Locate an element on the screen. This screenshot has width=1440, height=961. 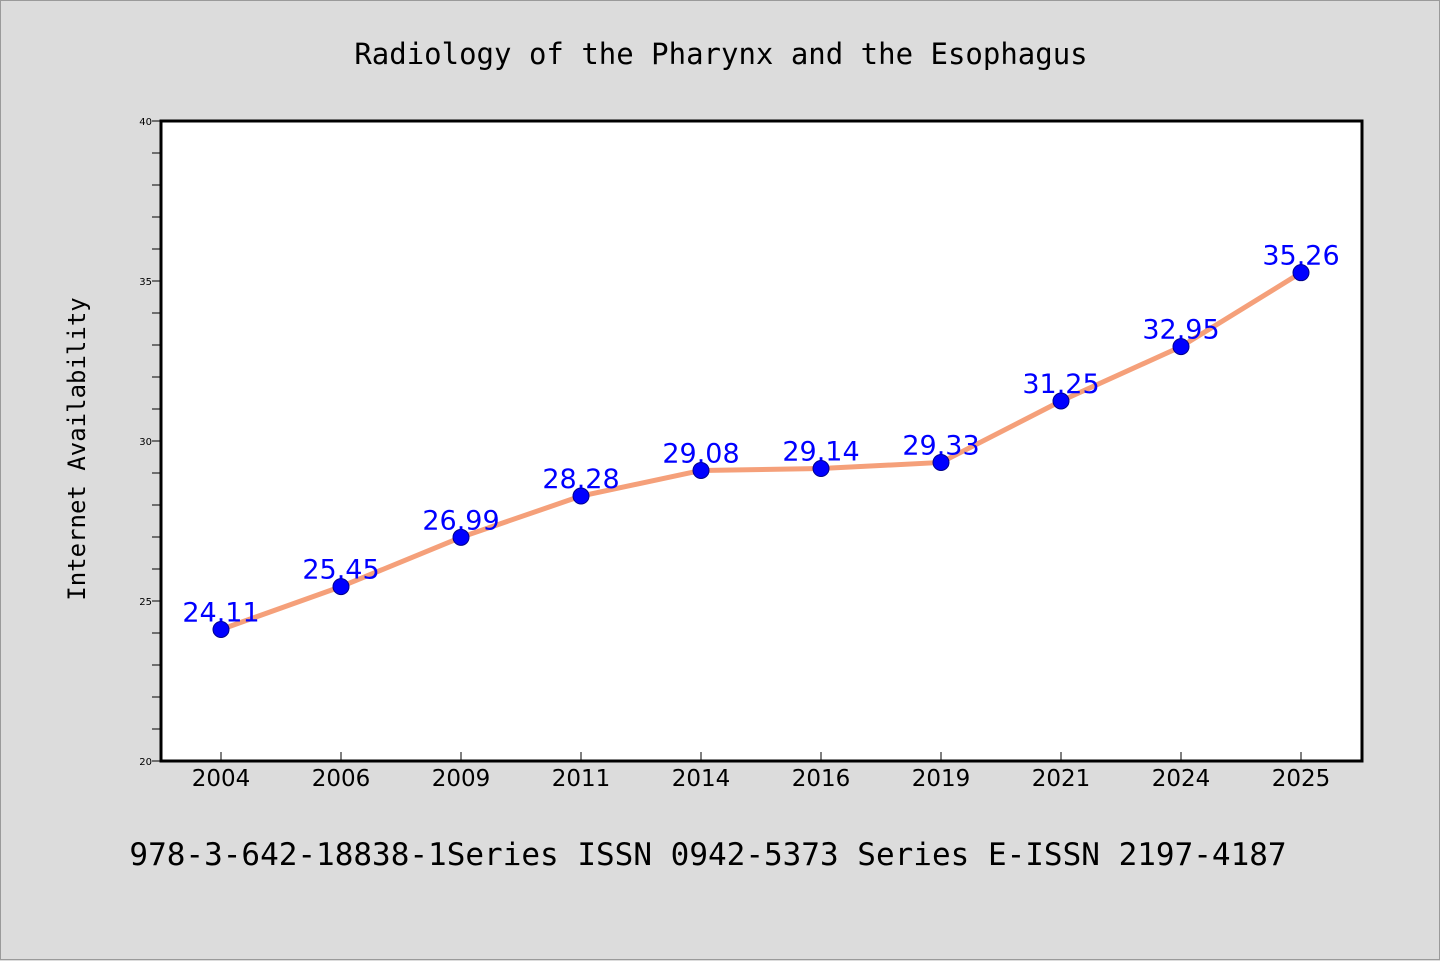
y-tick-label: 25 is located at coordinates (145, 602).